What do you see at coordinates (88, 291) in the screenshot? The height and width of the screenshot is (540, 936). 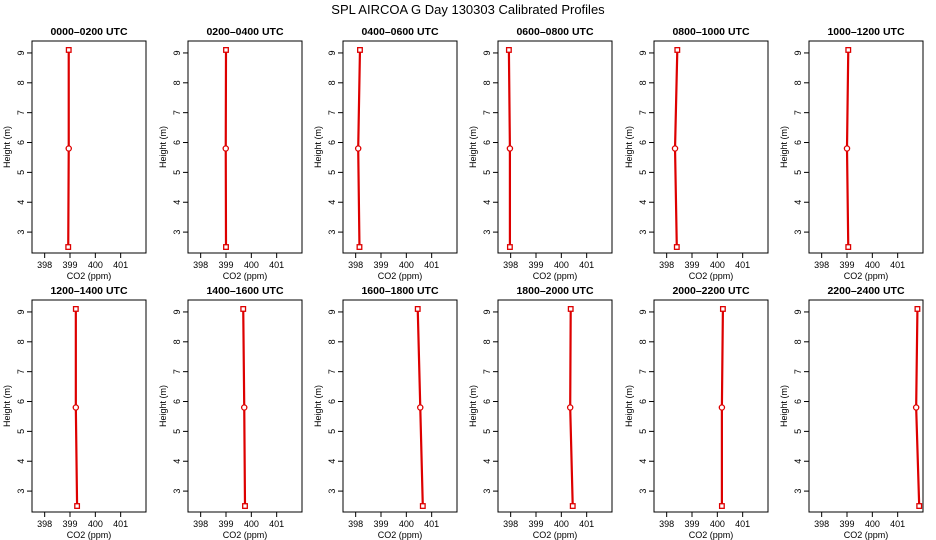 I see `panel-title: 1200–1400 UTC` at bounding box center [88, 291].